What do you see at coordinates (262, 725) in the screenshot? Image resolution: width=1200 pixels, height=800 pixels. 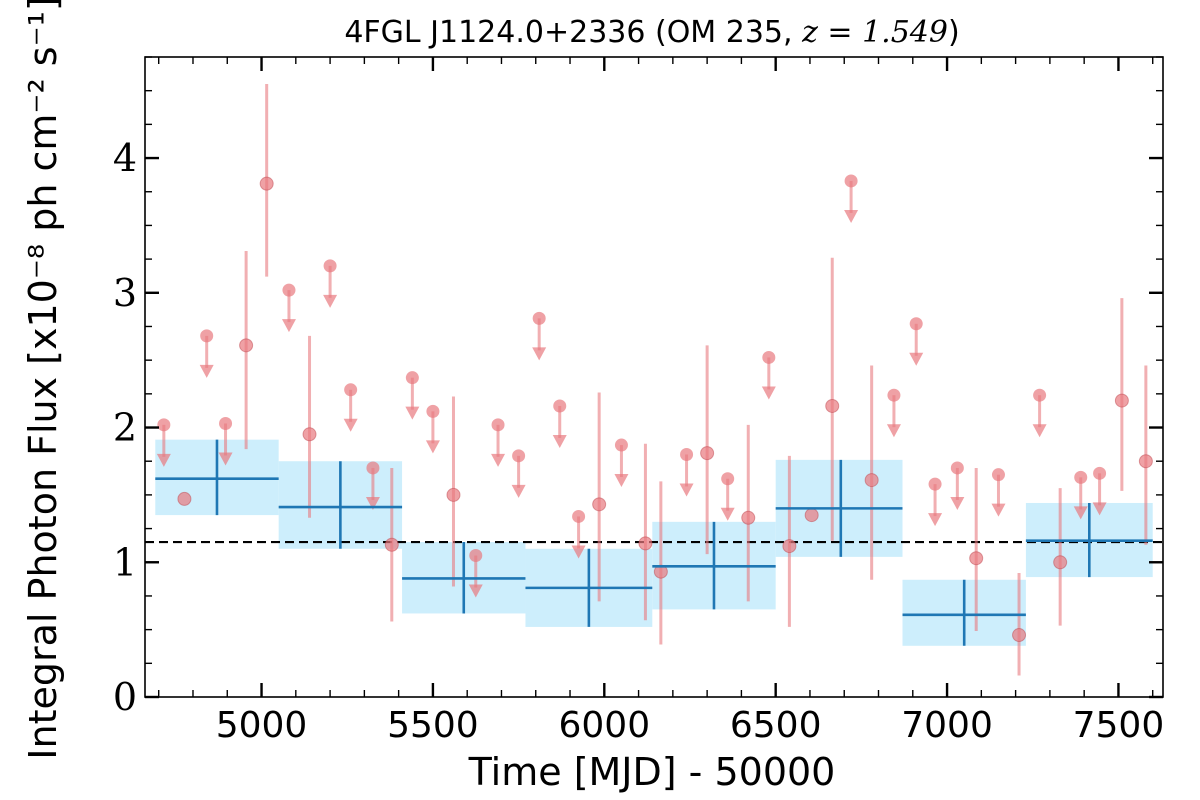 I see `x-tick-label: 5000` at bounding box center [262, 725].